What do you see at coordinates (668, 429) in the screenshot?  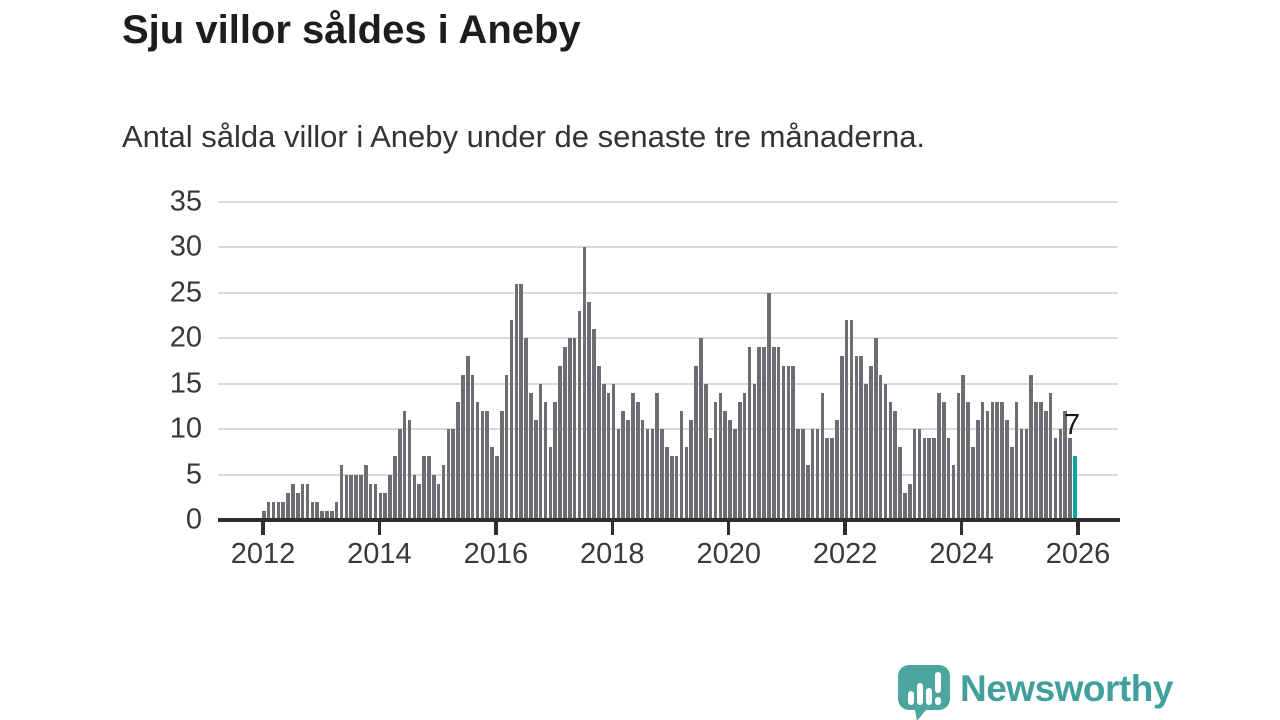 I see `gridline` at bounding box center [668, 429].